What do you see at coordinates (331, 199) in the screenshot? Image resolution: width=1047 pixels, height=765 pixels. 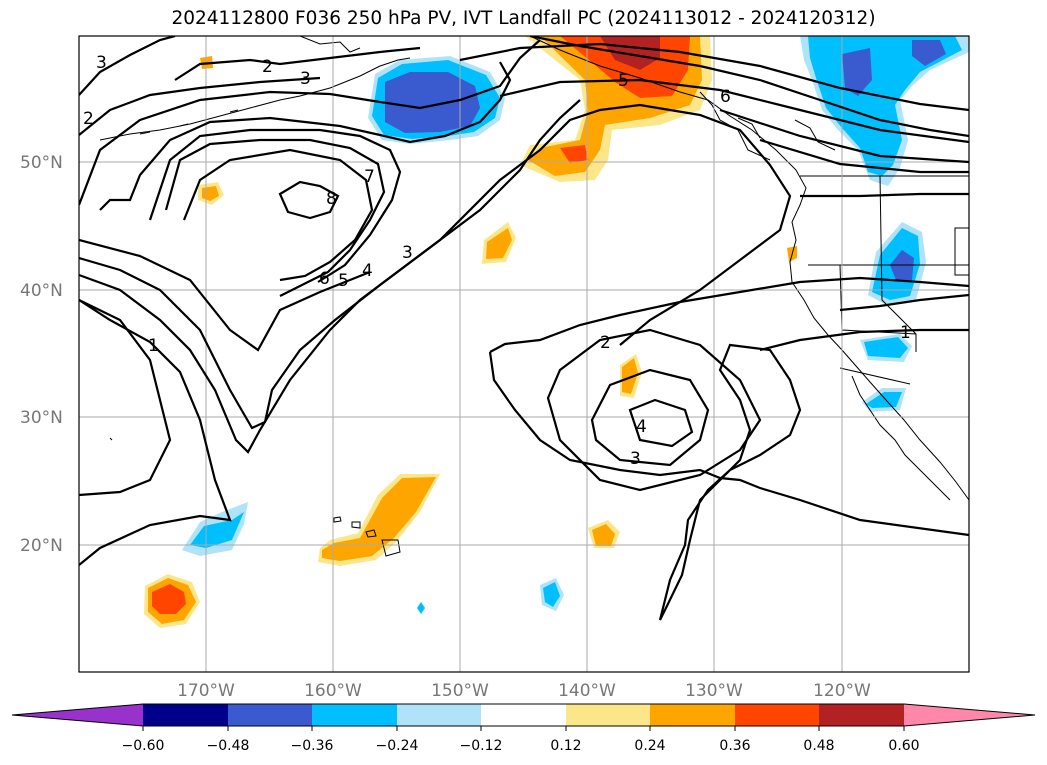 I see `contour-label: 8` at bounding box center [331, 199].